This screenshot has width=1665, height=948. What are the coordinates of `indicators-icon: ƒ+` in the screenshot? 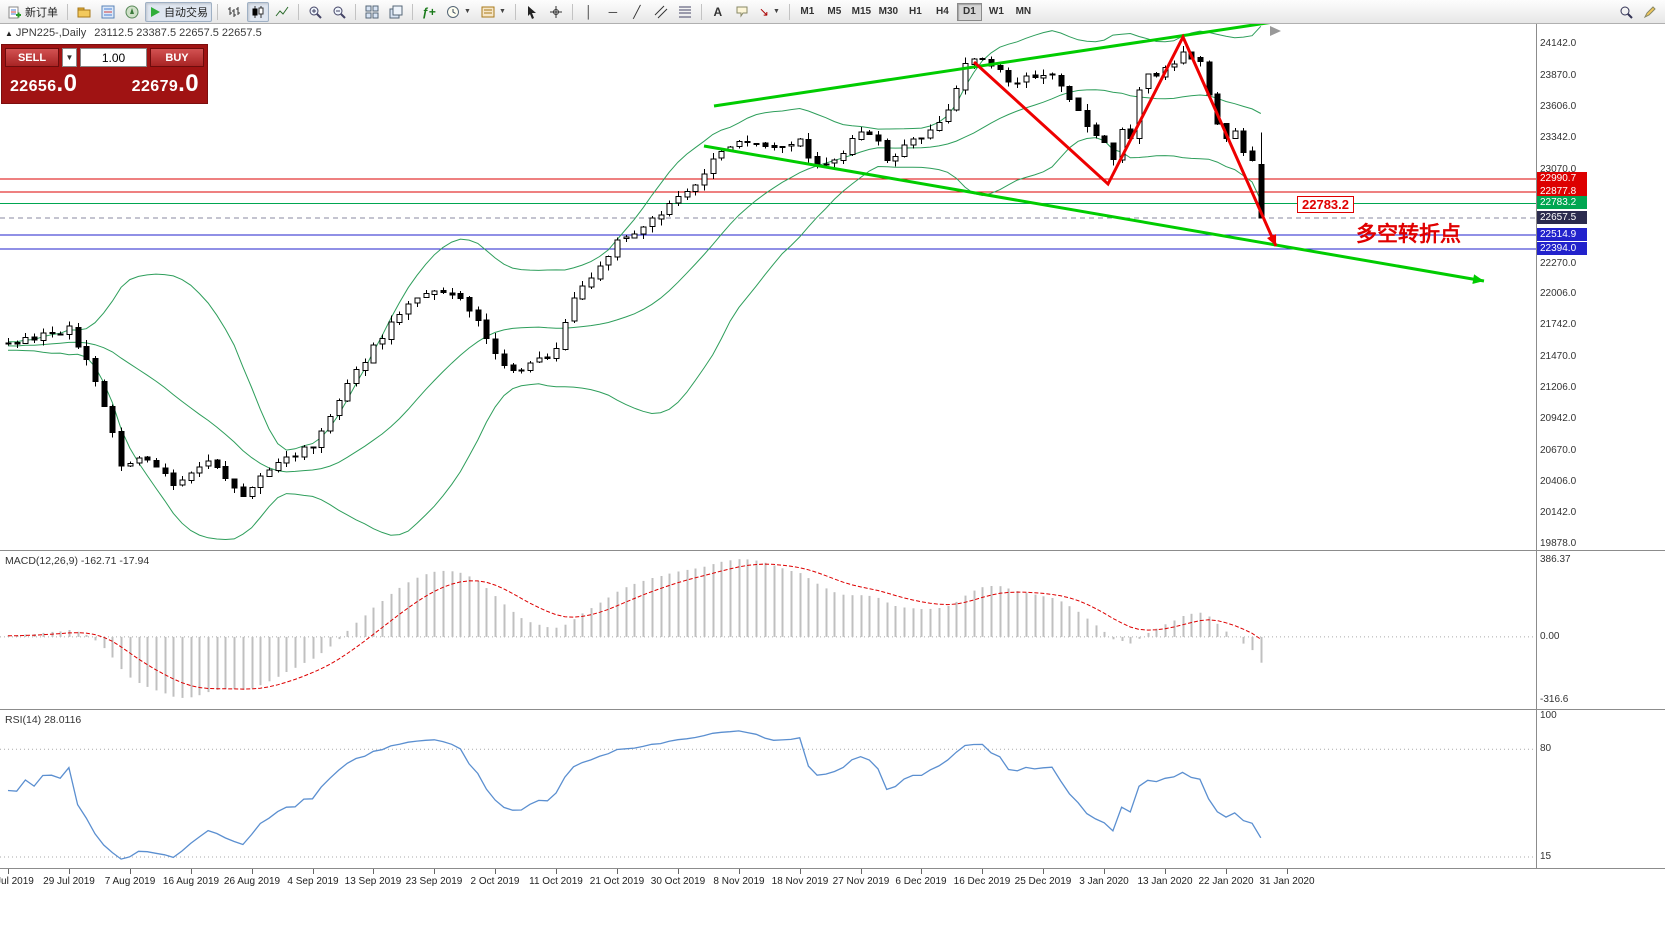 It's located at (429, 11).